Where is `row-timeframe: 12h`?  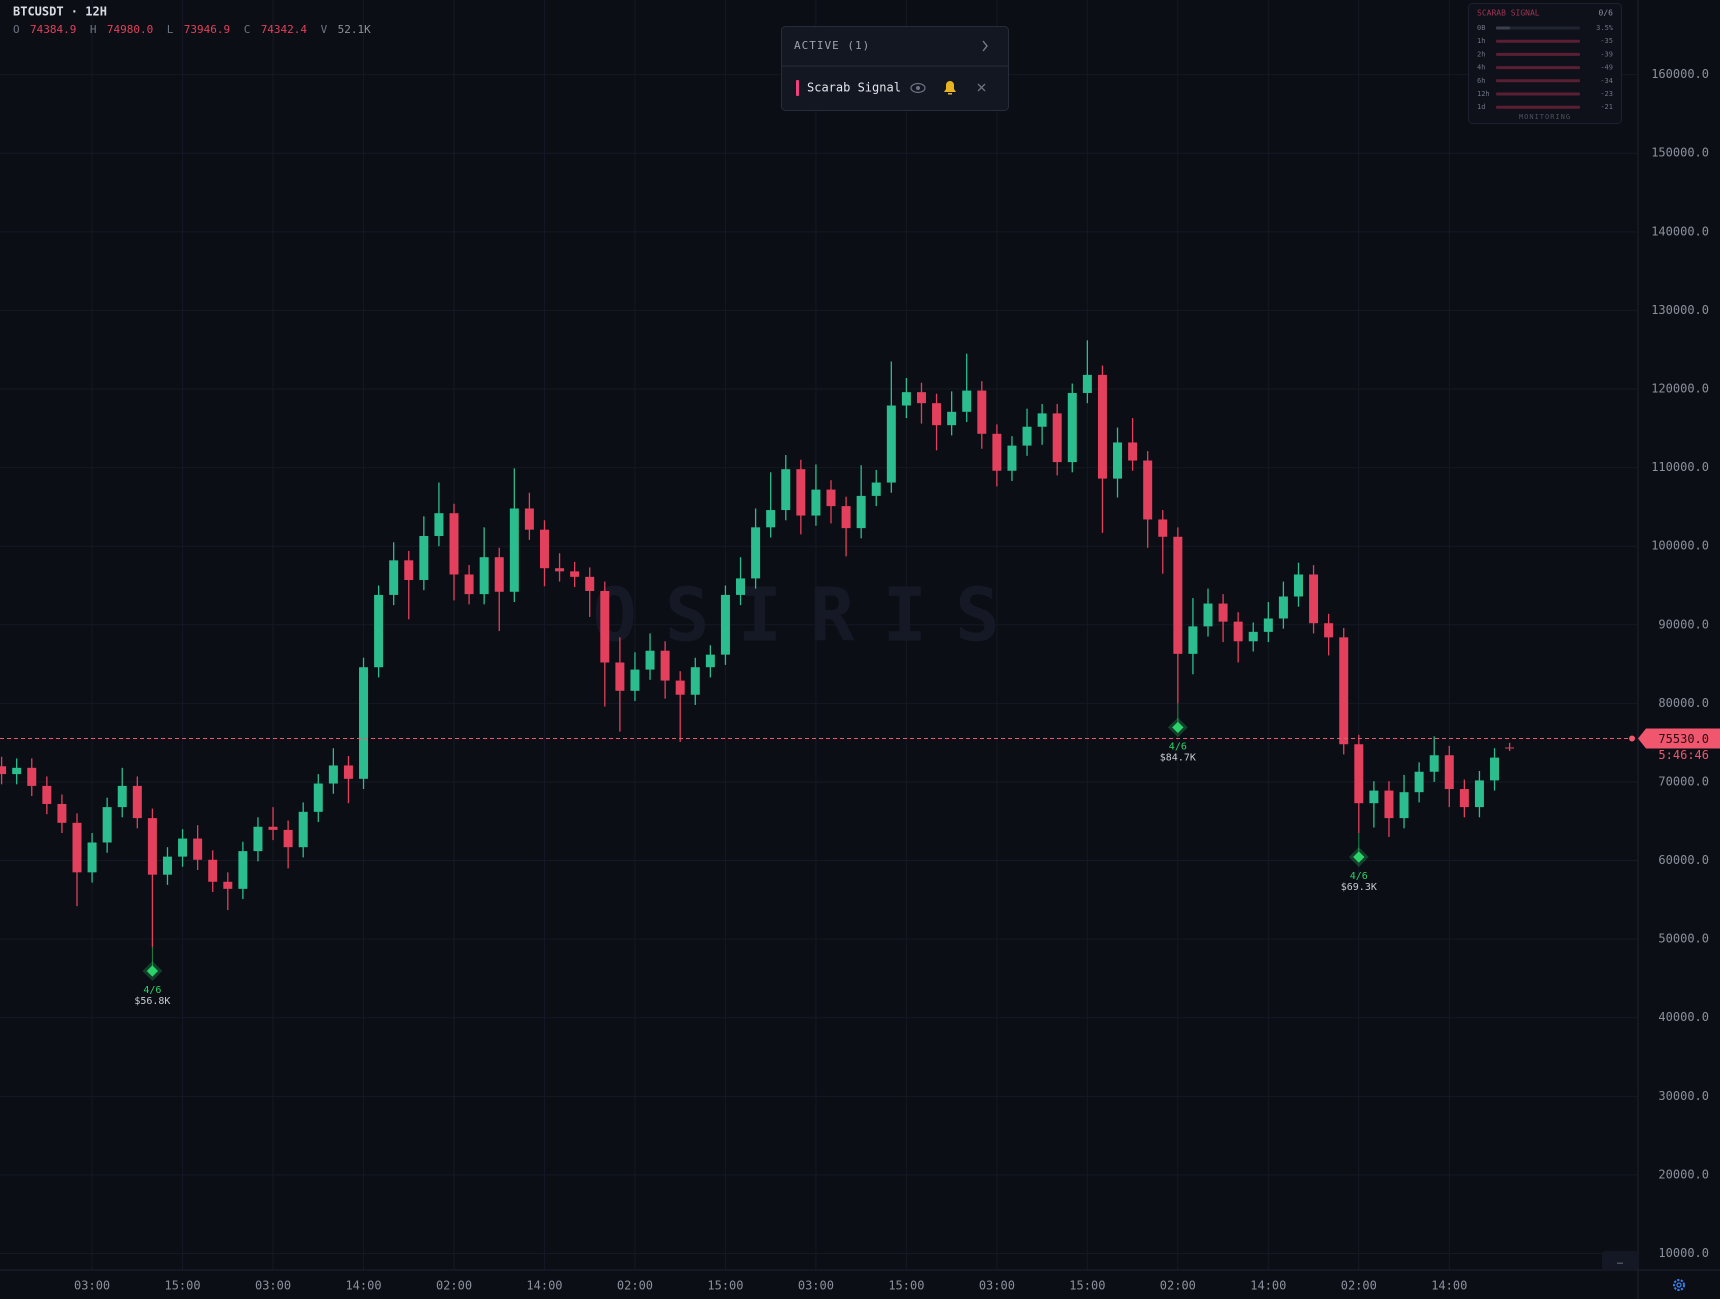 row-timeframe: 12h is located at coordinates (1483, 94).